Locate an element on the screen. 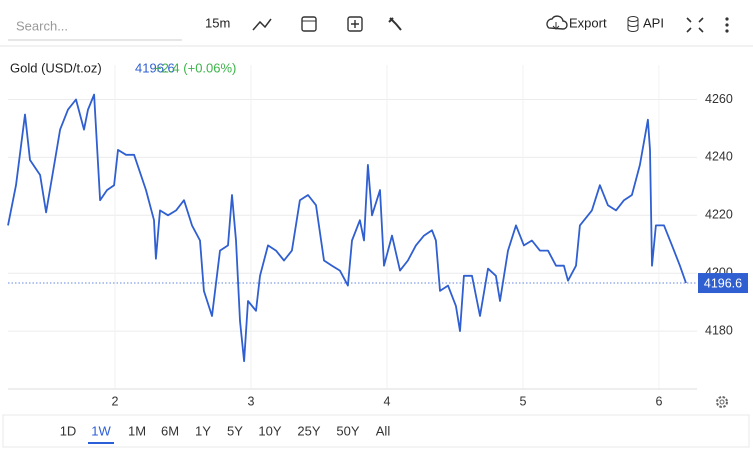 Image resolution: width=753 pixels, height=454 pixels. x-tick-label: 5 is located at coordinates (522, 401).